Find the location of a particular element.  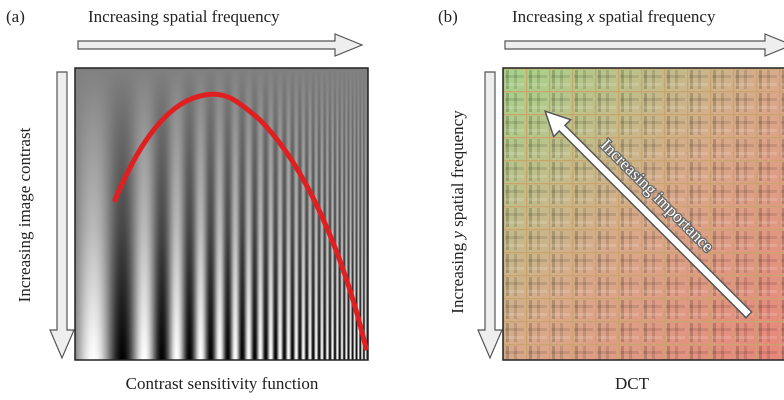

y-axis-label: Increasing y spatial frequency is located at coordinates (457, 212).